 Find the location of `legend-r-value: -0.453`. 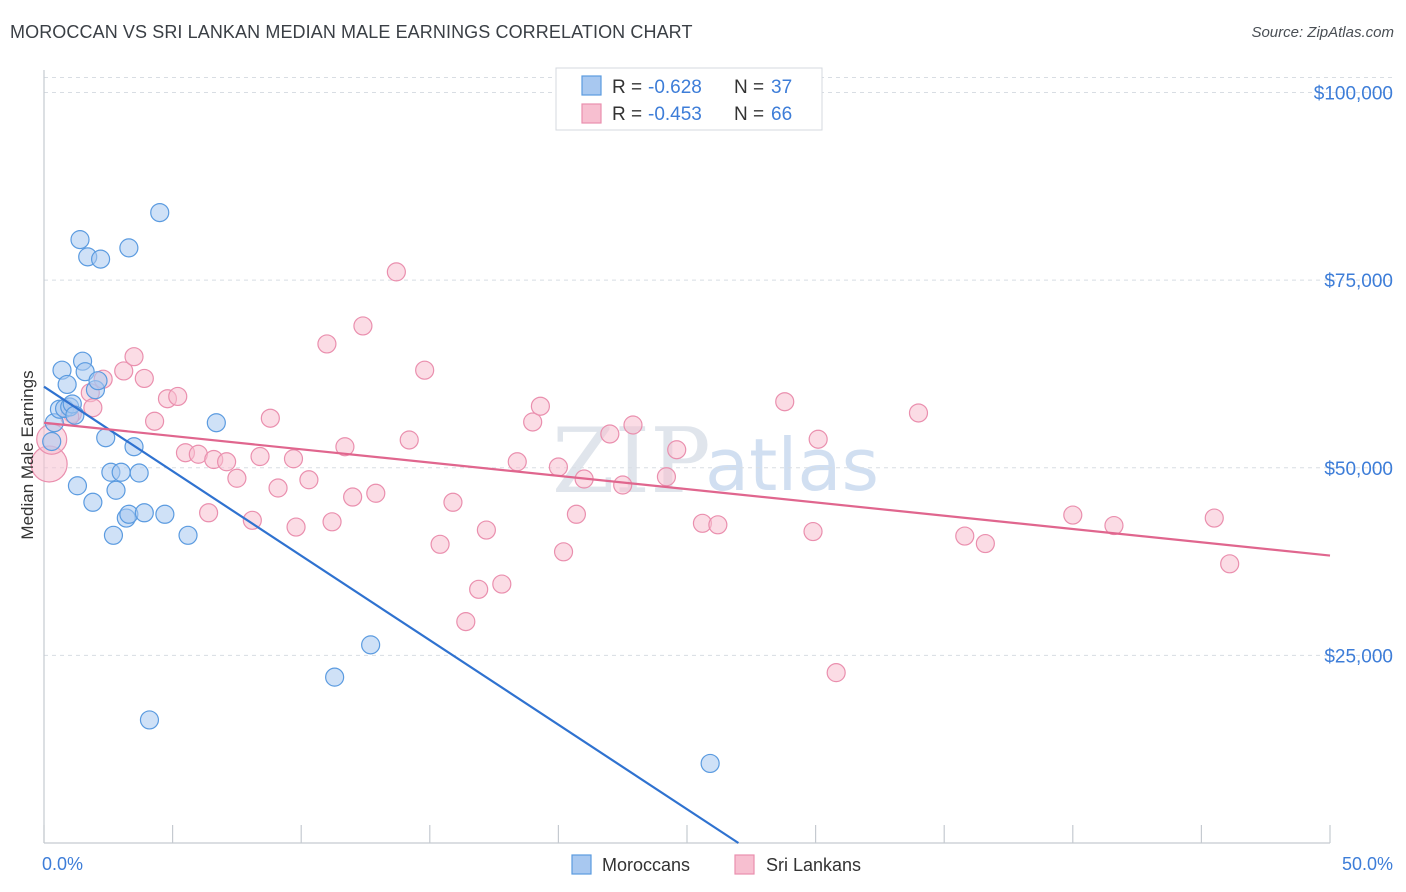

legend-r-value: -0.453 is located at coordinates (675, 114).